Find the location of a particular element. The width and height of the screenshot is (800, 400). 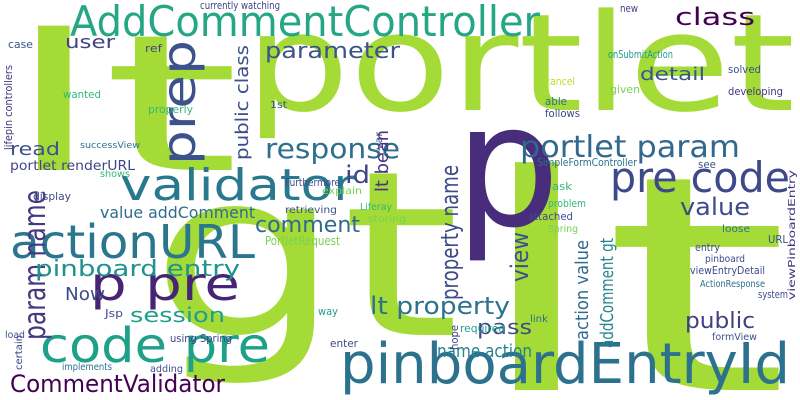

word: cancel is located at coordinates (560, 81).